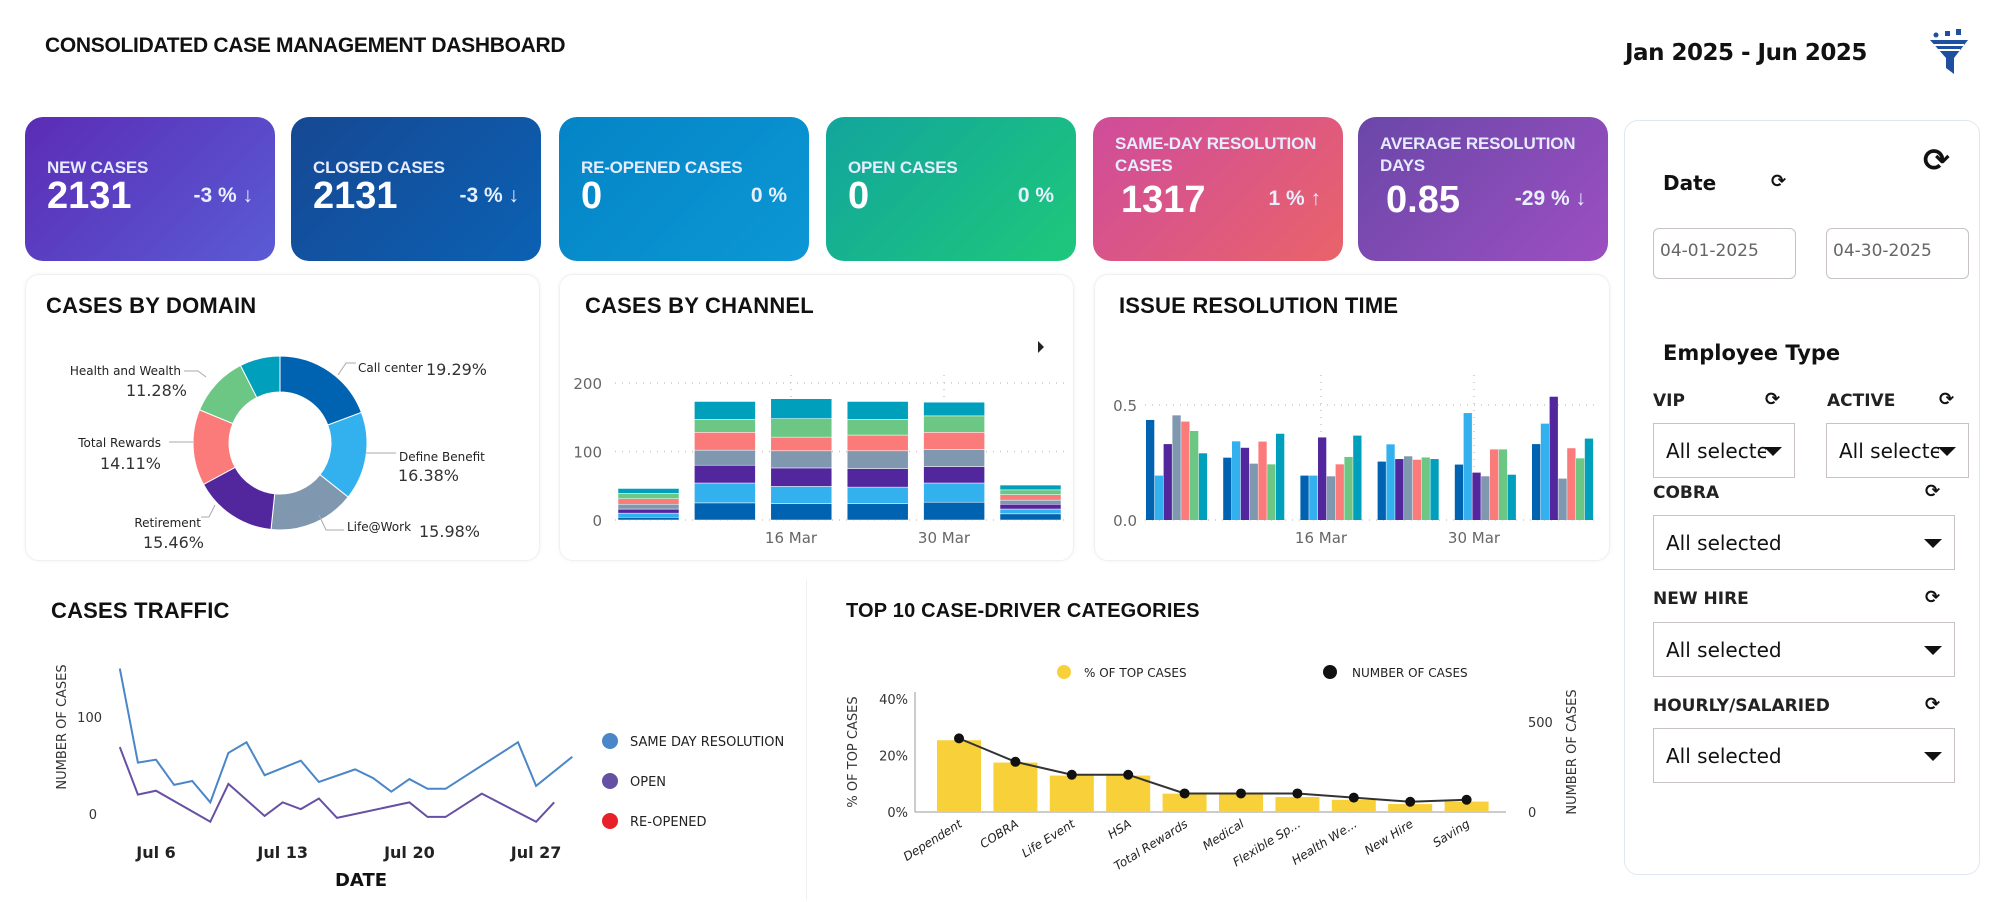 This screenshot has width=2000, height=902. I want to click on new-hire-select: All selected, so click(1804, 649).